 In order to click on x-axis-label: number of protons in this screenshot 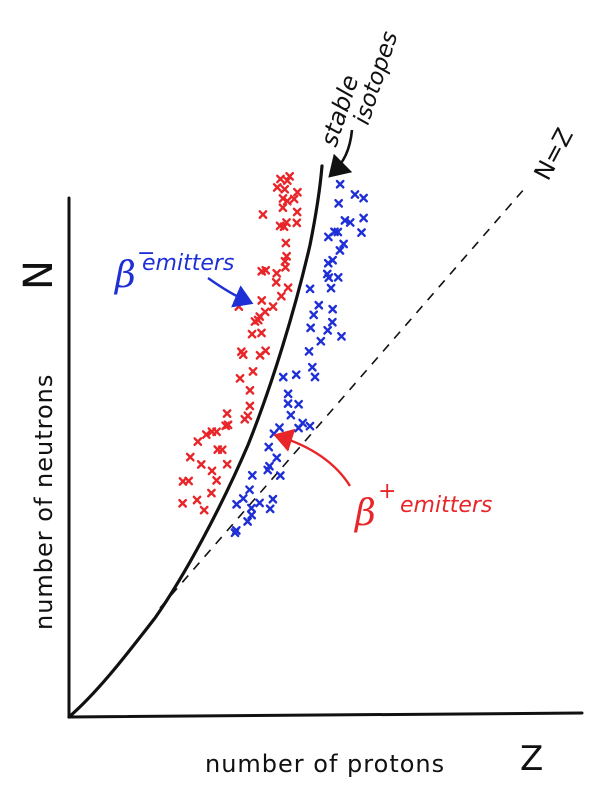, I will do `click(325, 764)`.